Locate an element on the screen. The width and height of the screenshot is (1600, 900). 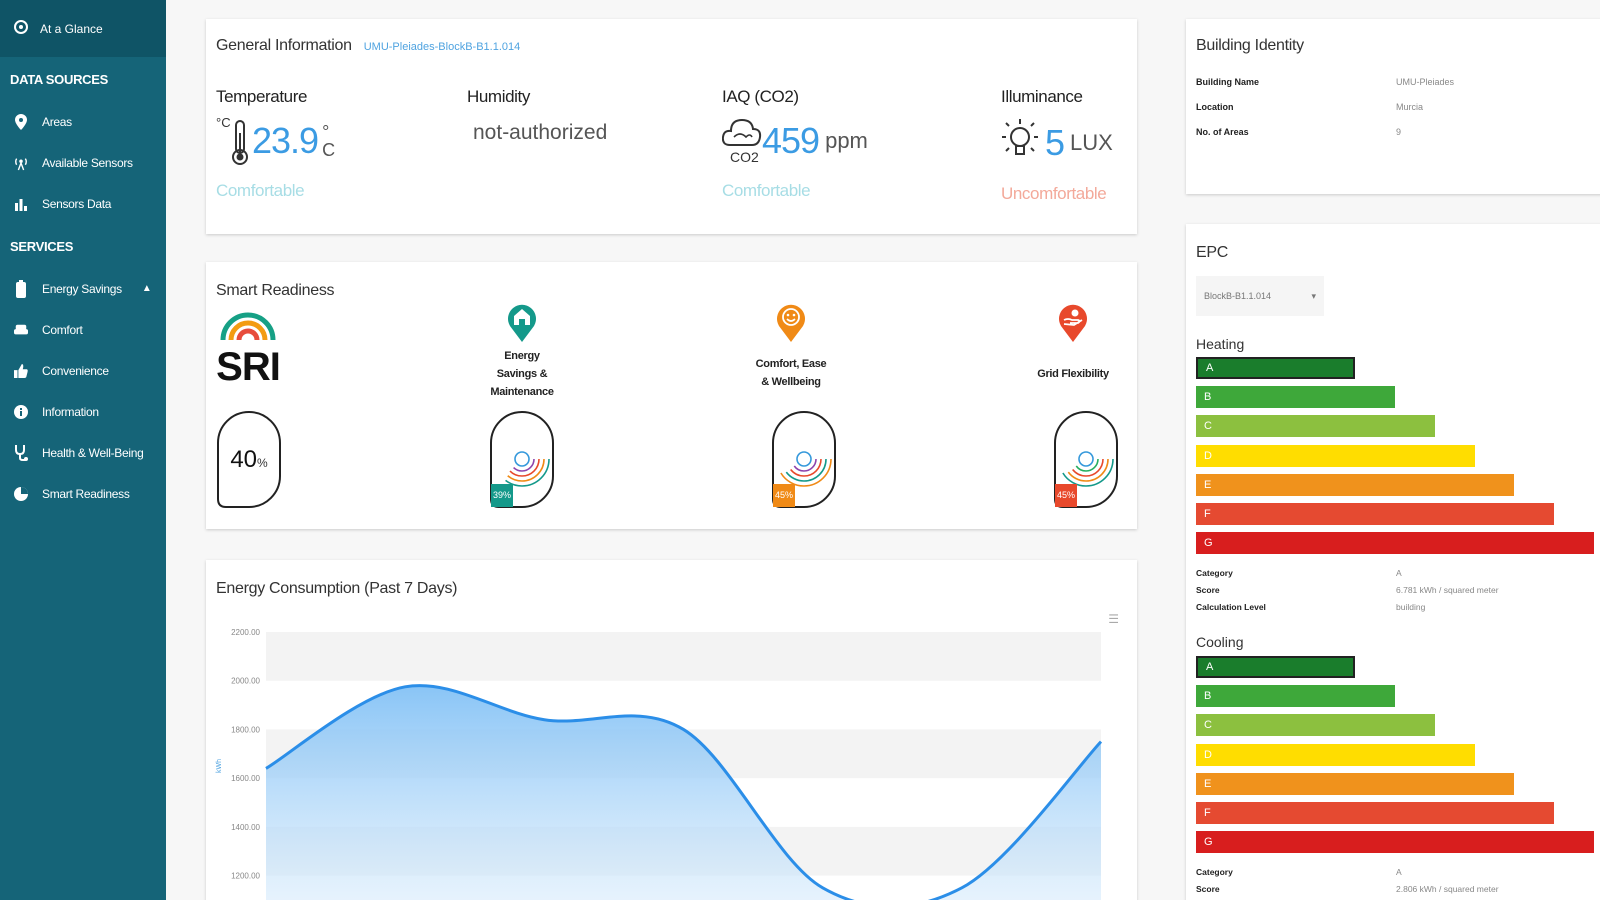
temperature-value: 23.9 is located at coordinates (285, 140).